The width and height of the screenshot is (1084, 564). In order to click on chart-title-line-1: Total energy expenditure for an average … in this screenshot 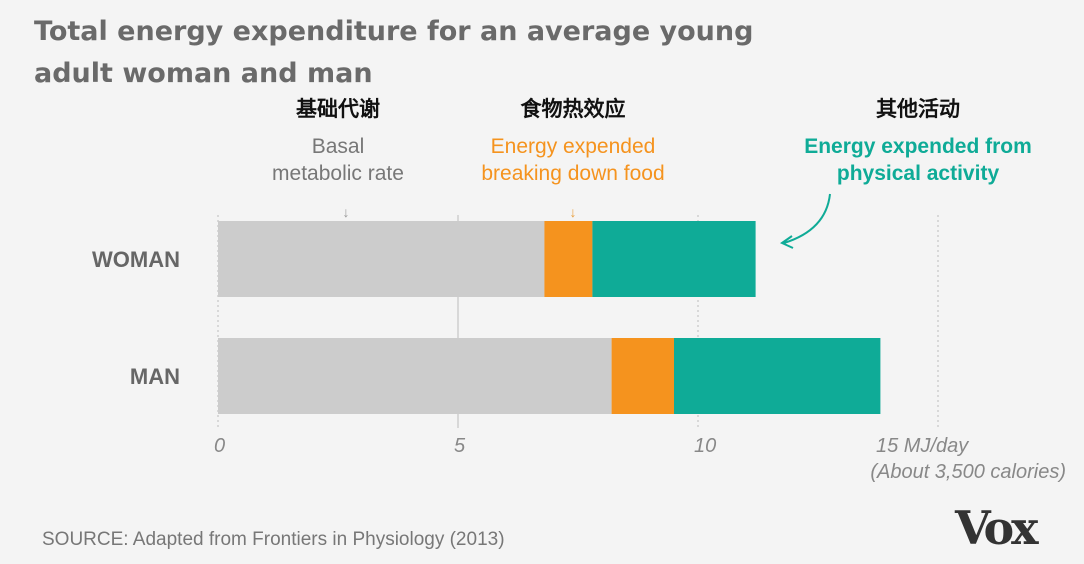, I will do `click(393, 31)`.